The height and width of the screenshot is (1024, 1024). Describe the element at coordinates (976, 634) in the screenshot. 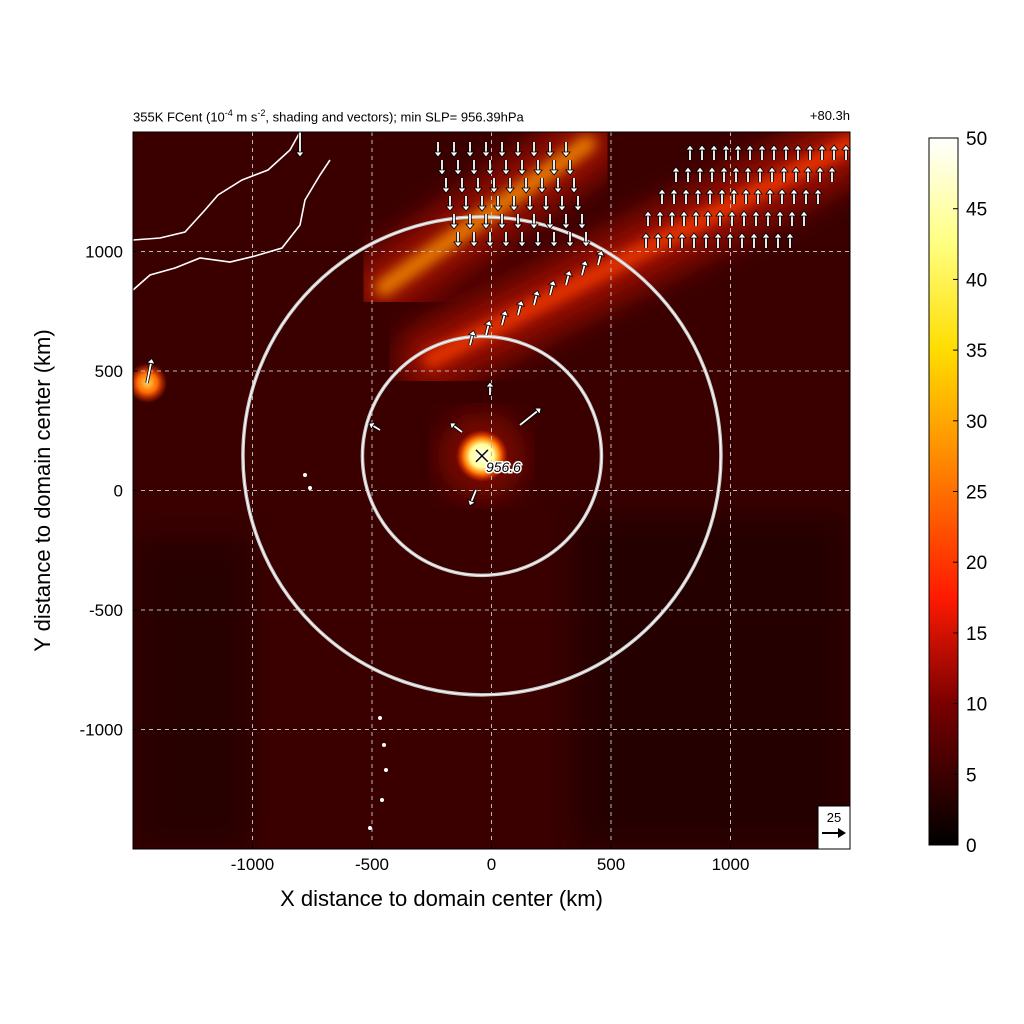

I see `colorbar-tick-label: 15` at that location.